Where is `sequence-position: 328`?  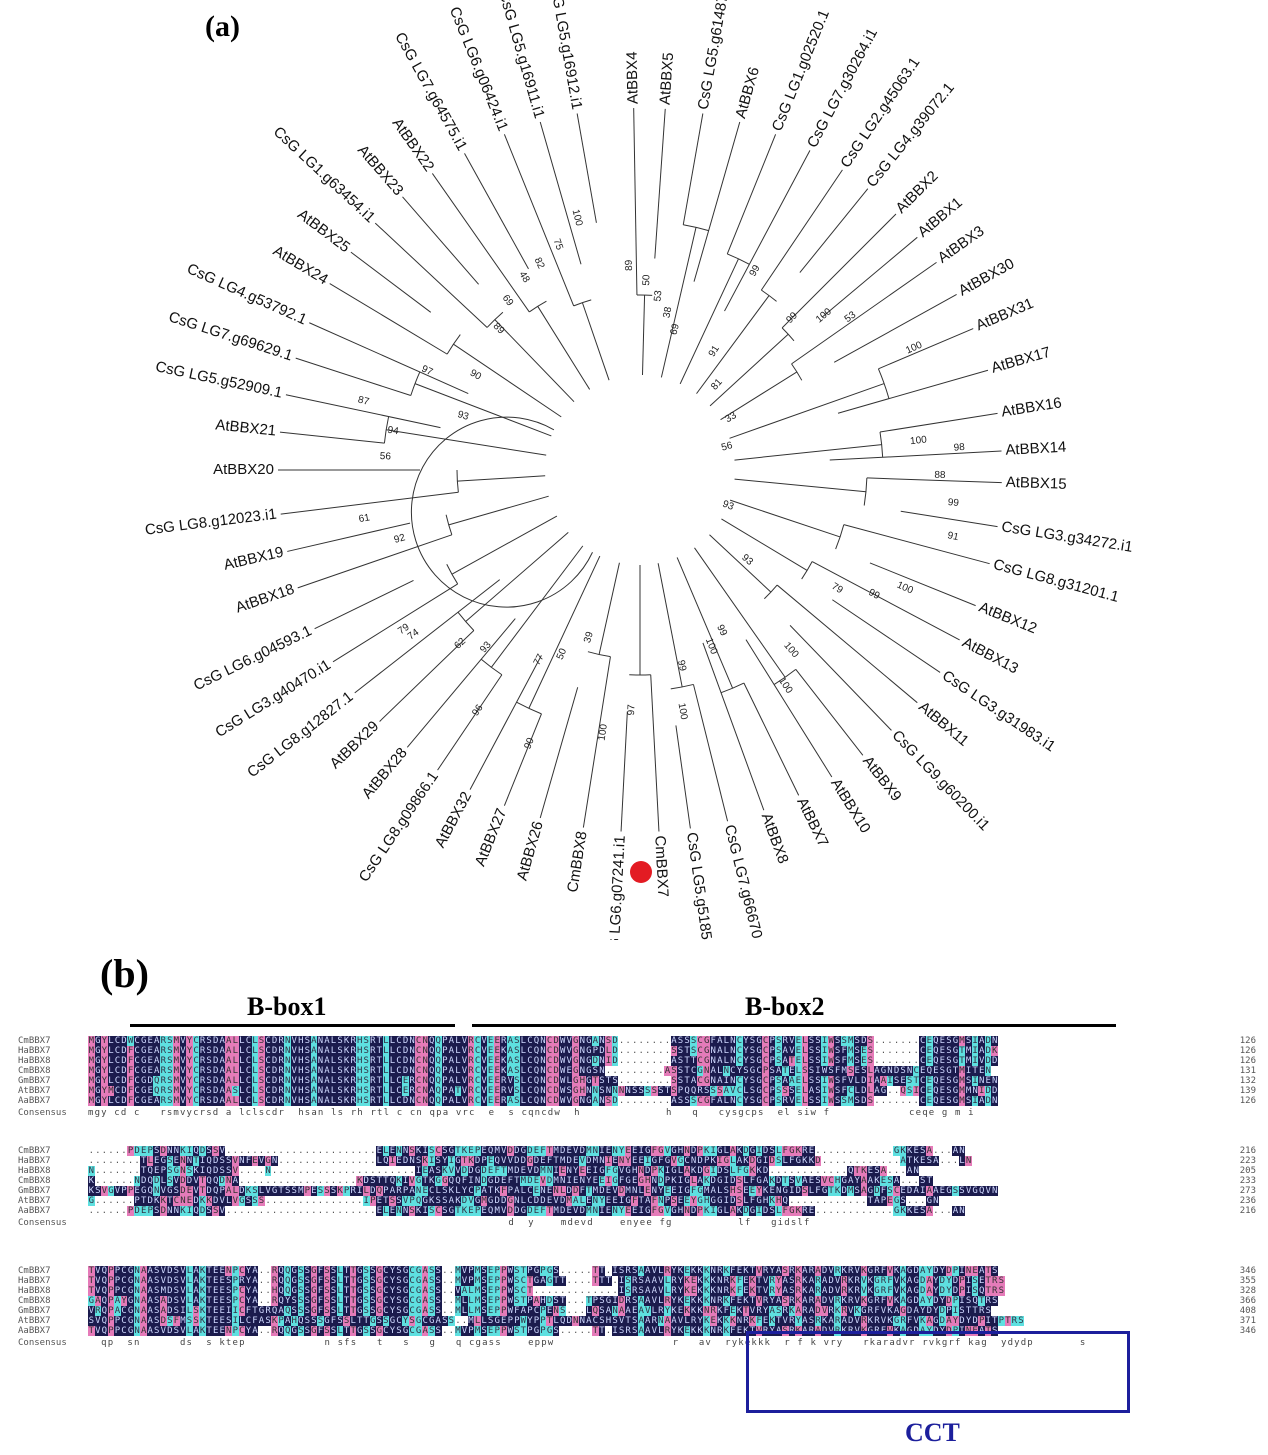
sequence-position: 328 is located at coordinates (1247, 1291).